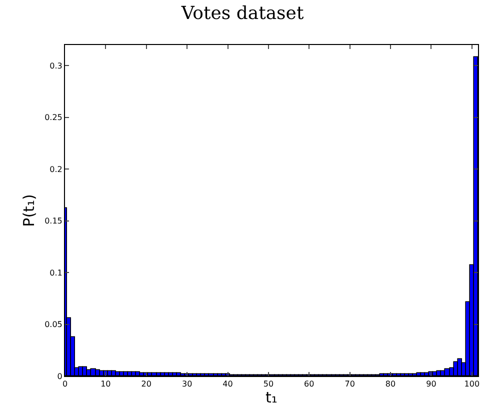 The image size is (485, 416). I want to click on x-tick-label: 70, so click(349, 384).